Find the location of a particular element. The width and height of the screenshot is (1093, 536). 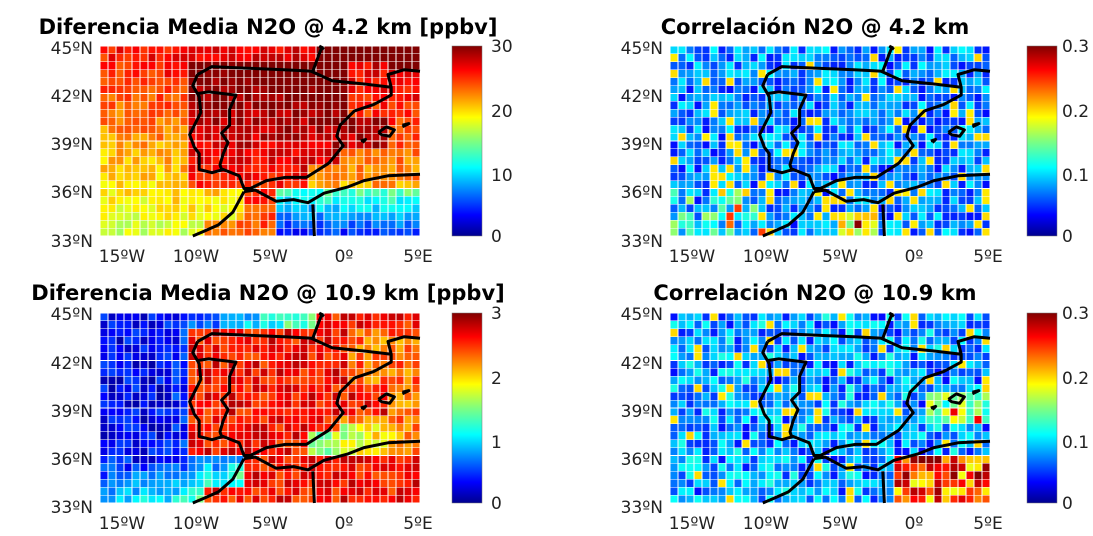

y-tick-label: 33ºN is located at coordinates (642, 242).